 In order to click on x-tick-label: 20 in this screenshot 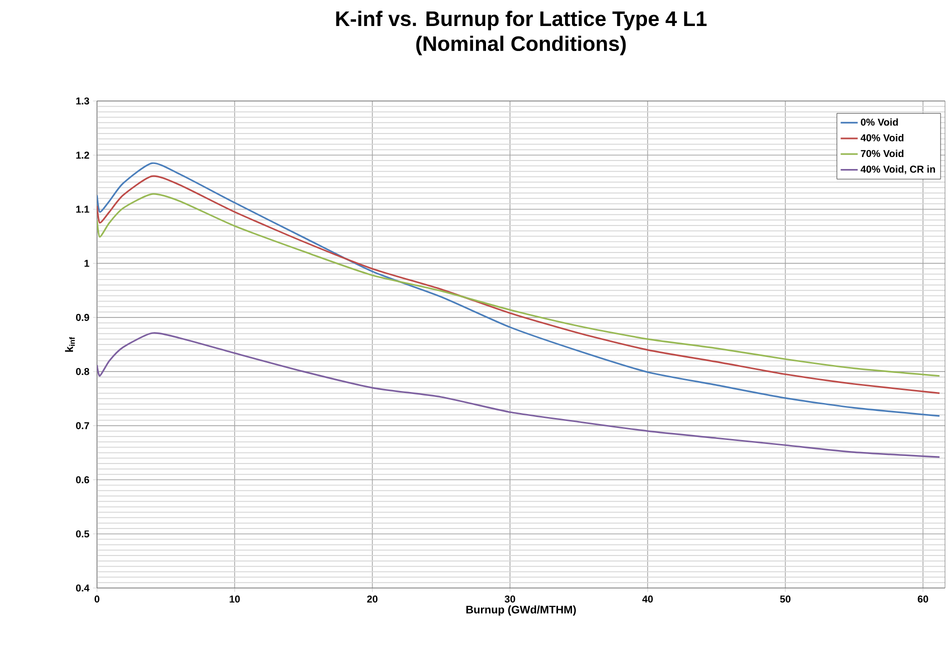, I will do `click(372, 599)`.